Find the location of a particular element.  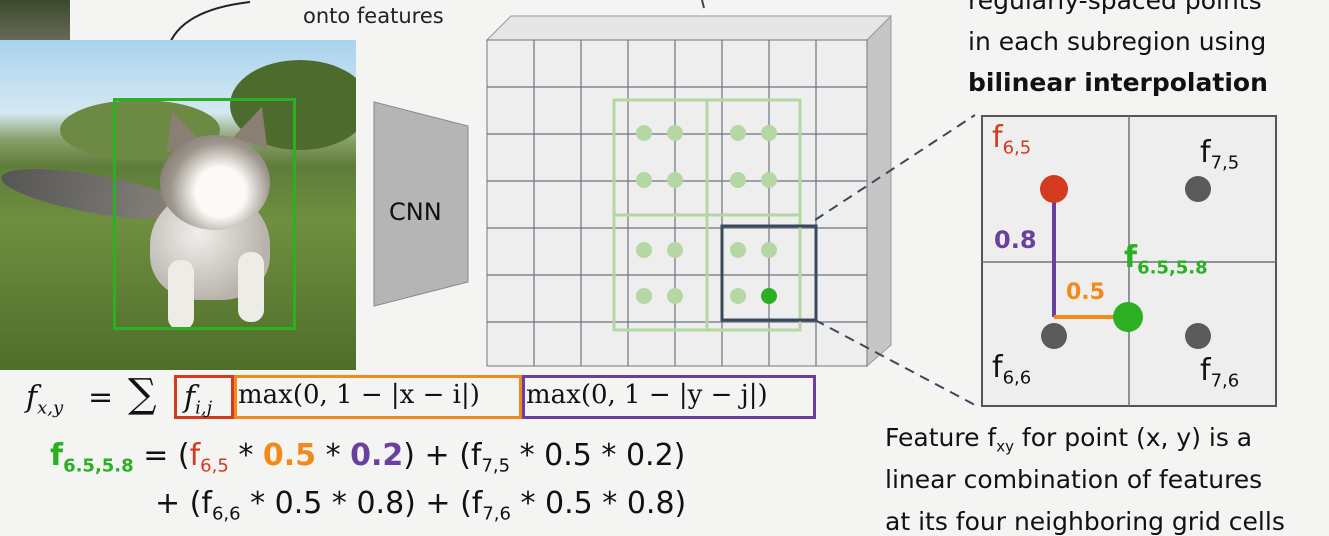

zoomed-grid-cell is located at coordinates (1129, 261).